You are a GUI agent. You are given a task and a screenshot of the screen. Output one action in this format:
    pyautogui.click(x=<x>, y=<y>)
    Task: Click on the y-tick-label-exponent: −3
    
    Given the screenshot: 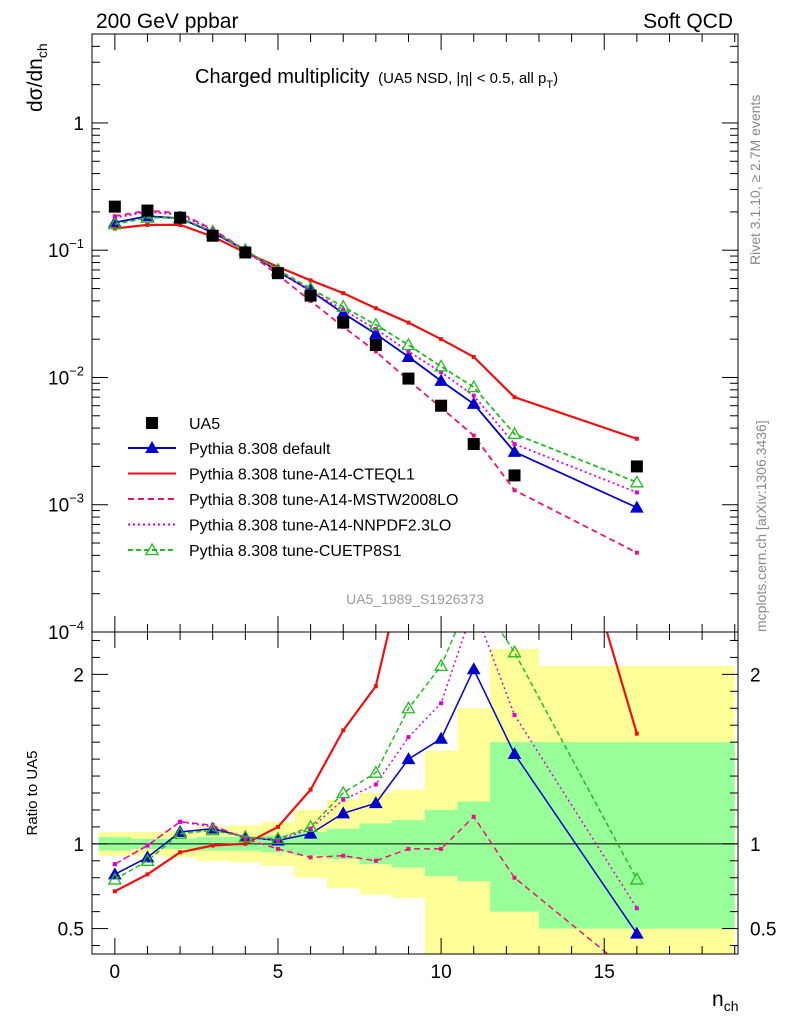 What is the action you would take?
    pyautogui.click(x=76, y=498)
    